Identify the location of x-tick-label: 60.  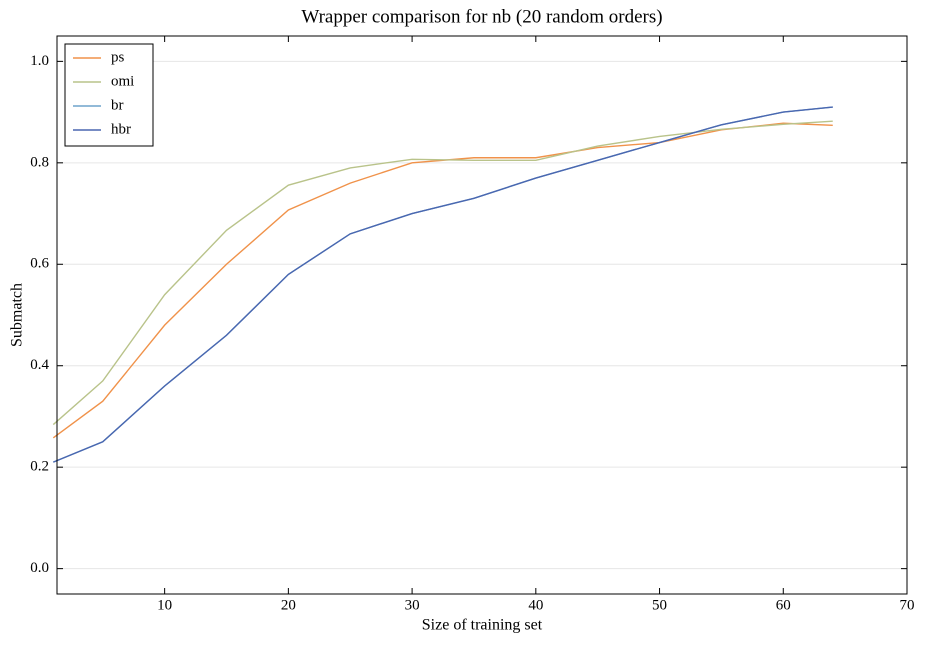
(783, 605).